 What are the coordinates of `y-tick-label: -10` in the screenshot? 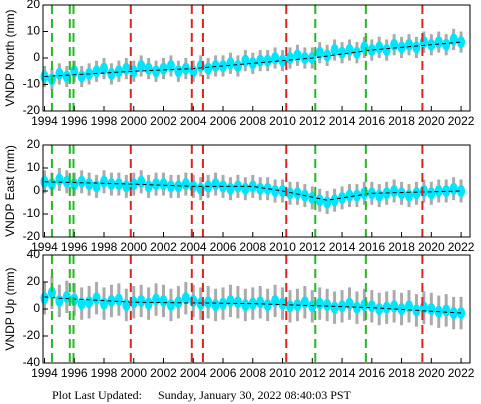 It's located at (32, 84).